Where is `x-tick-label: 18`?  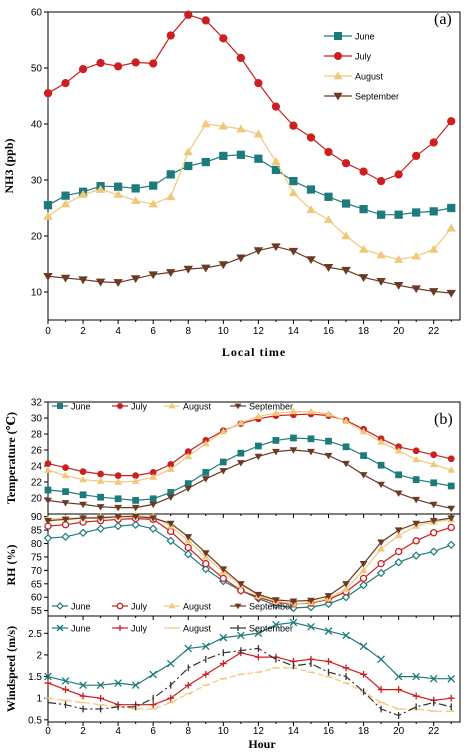 x-tick-label: 18 is located at coordinates (364, 731).